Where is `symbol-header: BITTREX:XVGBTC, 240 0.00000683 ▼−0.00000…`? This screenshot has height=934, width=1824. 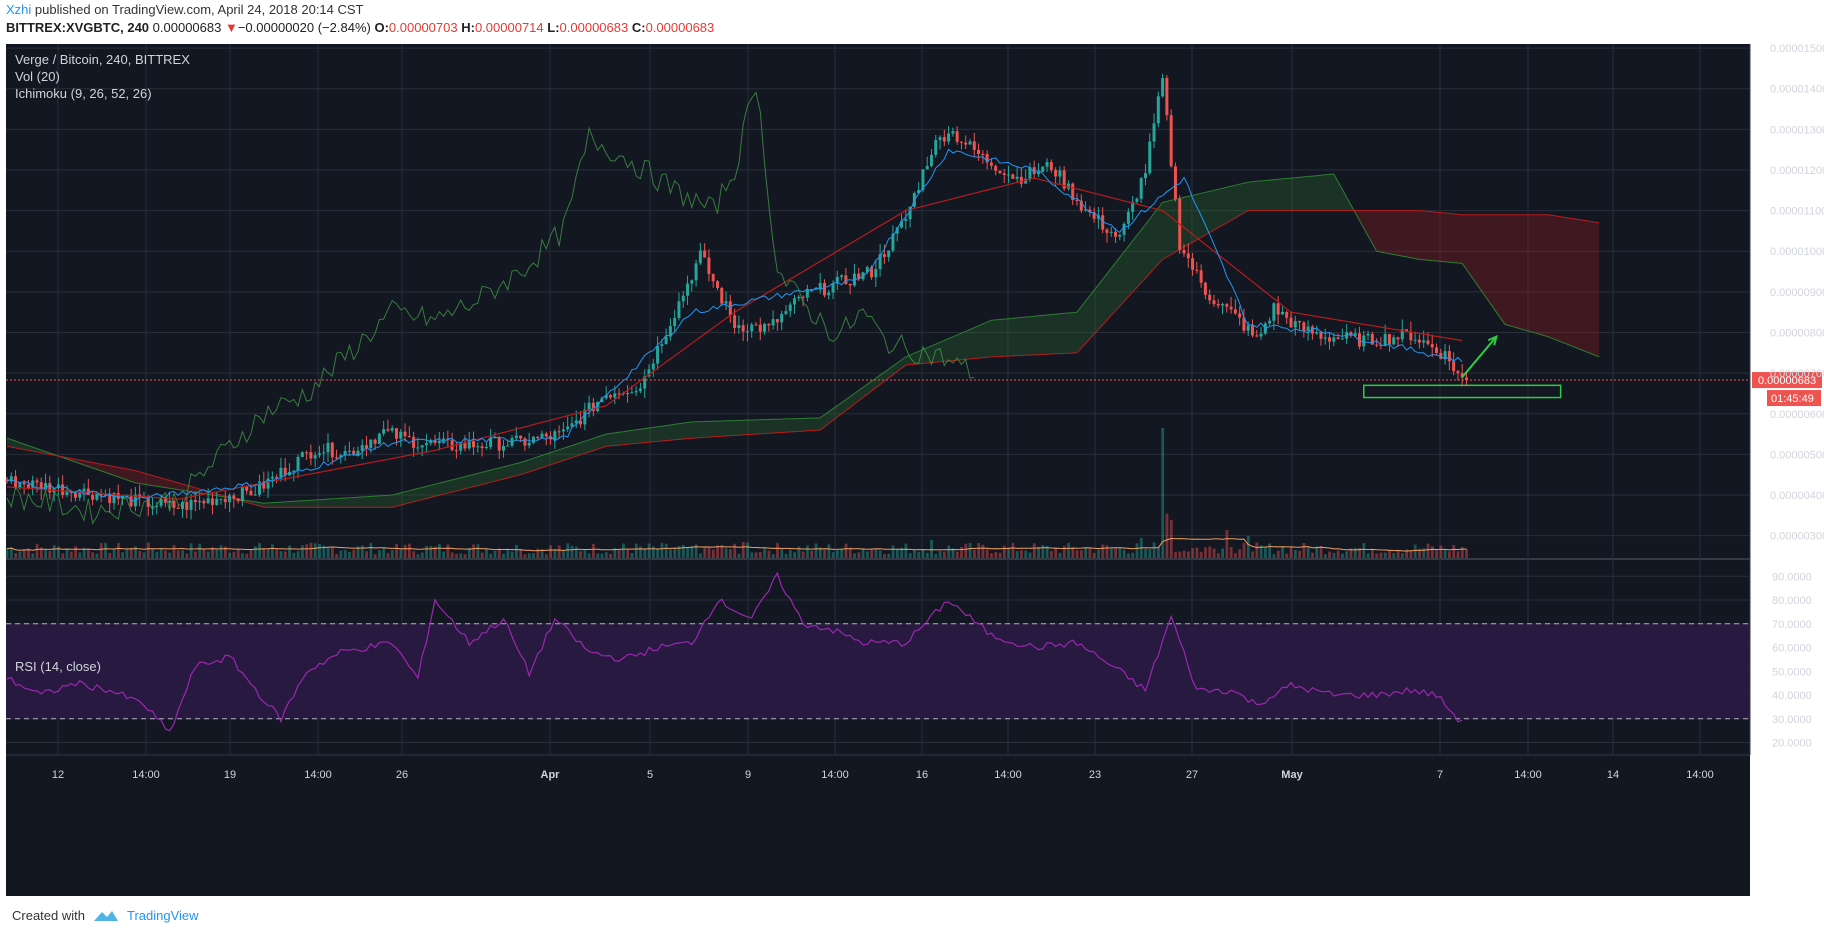 symbol-header: BITTREX:XVGBTC, 240 0.00000683 ▼−0.00000… is located at coordinates (360, 27).